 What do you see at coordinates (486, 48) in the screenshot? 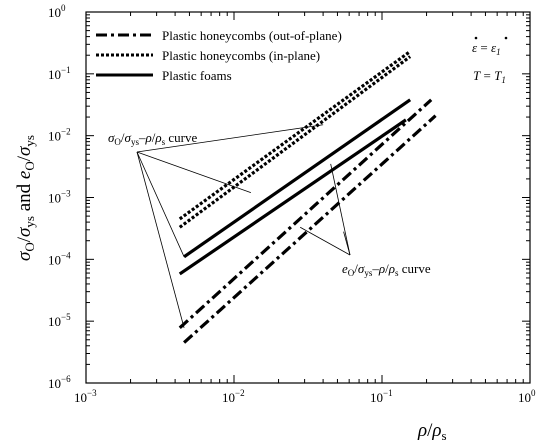
I see `strain-rate-condition: ε = ε1` at bounding box center [486, 48].